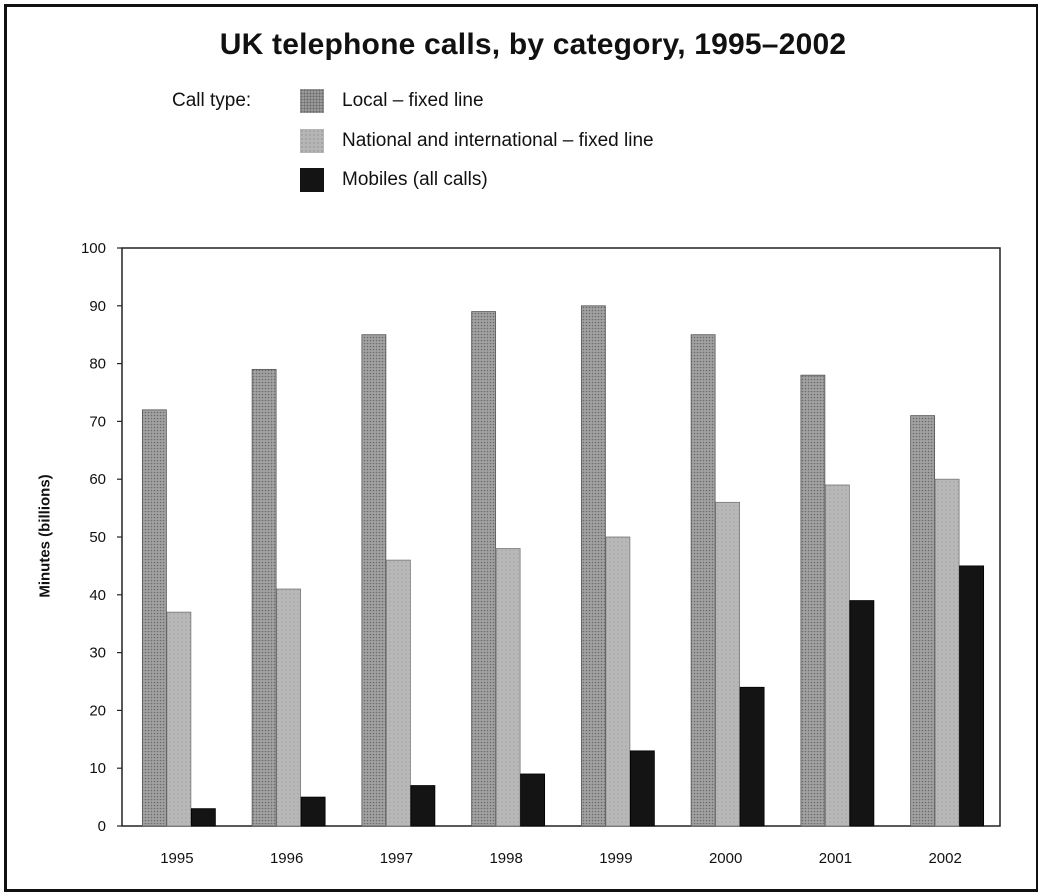 The height and width of the screenshot is (895, 1046). Describe the element at coordinates (97, 710) in the screenshot. I see `y-tick-label: 20` at that location.